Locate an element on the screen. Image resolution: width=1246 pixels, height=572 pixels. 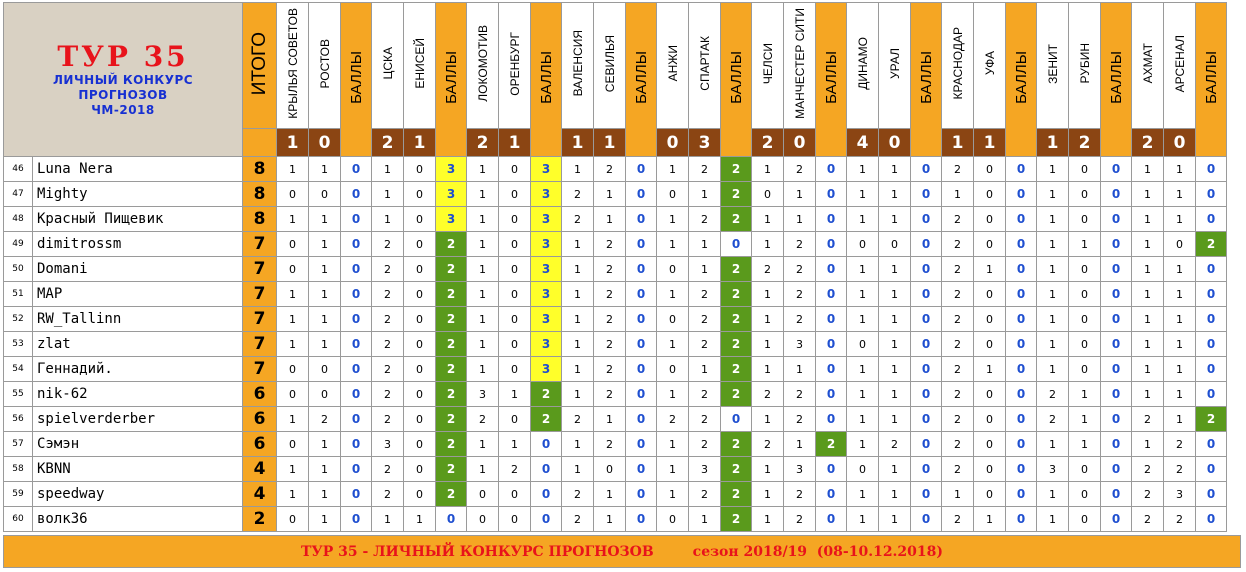
total-header-score-spacer is located at coordinates (259, 142).